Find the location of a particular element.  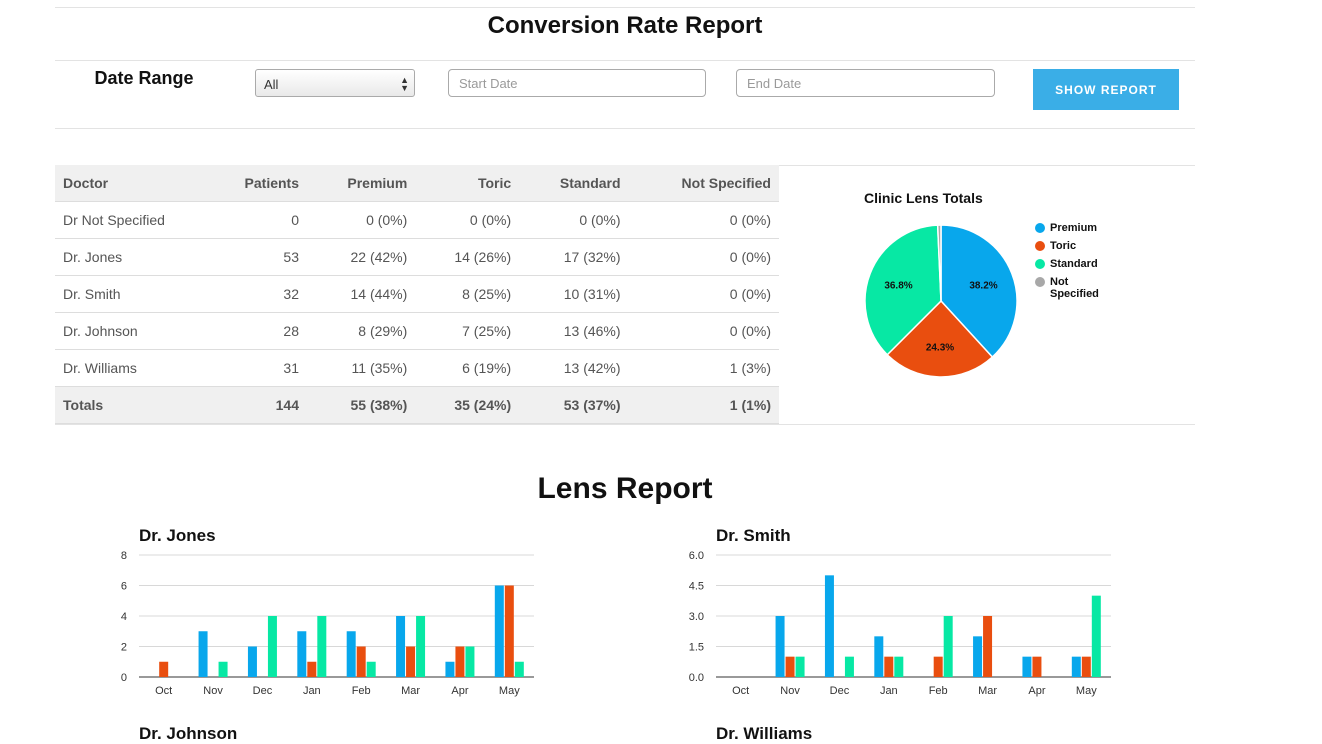

standard-cell: 13 (42%) is located at coordinates (574, 368).